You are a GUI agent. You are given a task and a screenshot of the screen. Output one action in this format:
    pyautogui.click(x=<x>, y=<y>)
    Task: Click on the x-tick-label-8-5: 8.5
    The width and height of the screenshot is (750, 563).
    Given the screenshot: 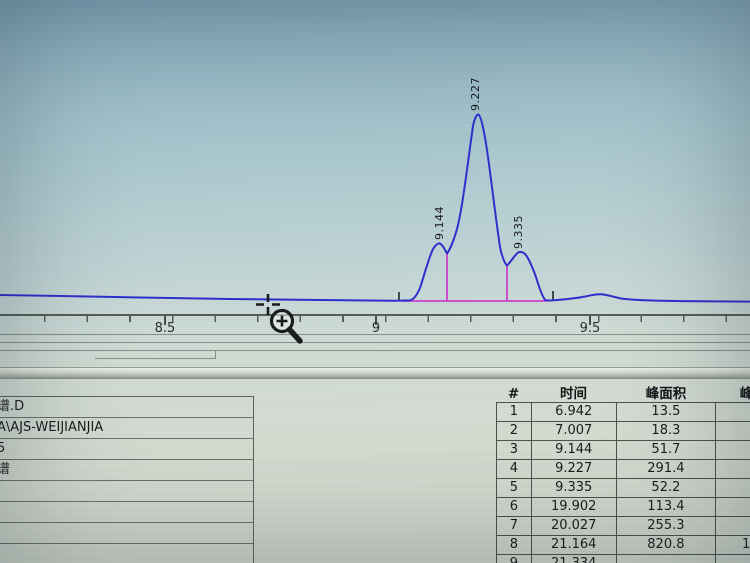 What is the action you would take?
    pyautogui.click(x=165, y=328)
    